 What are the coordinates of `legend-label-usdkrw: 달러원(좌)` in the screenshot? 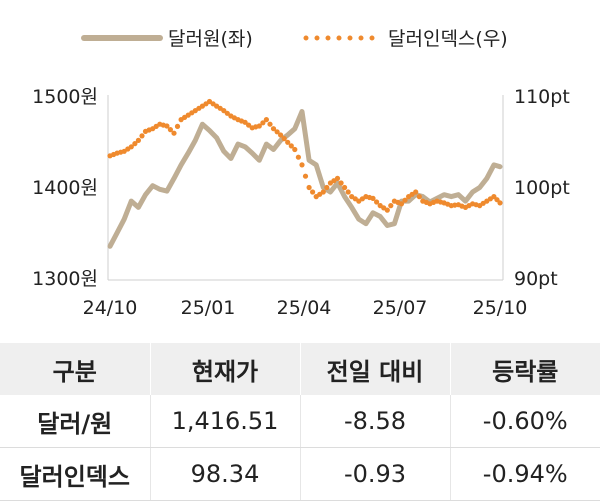 It's located at (210, 39).